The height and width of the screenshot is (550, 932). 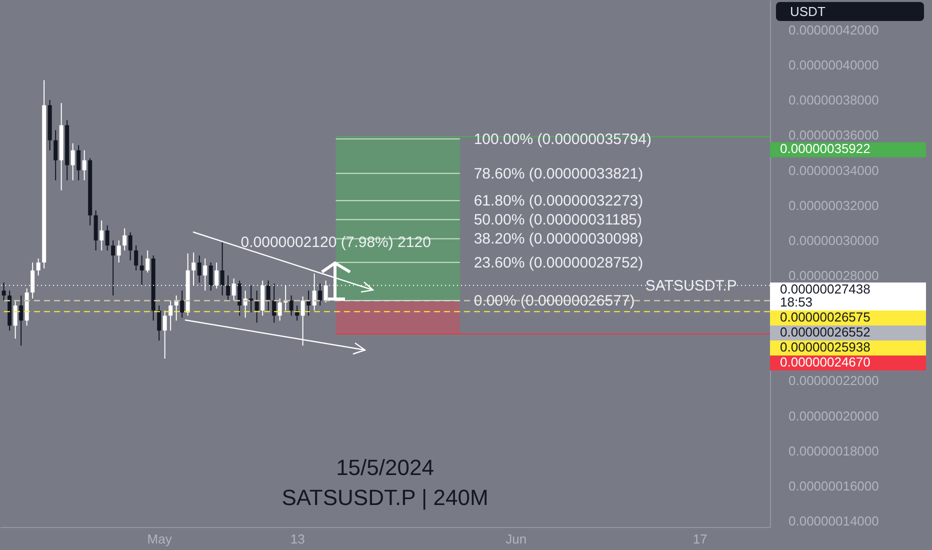 I want to click on ref-line-label: 23.60% (0.00000028752), so click(x=559, y=263).